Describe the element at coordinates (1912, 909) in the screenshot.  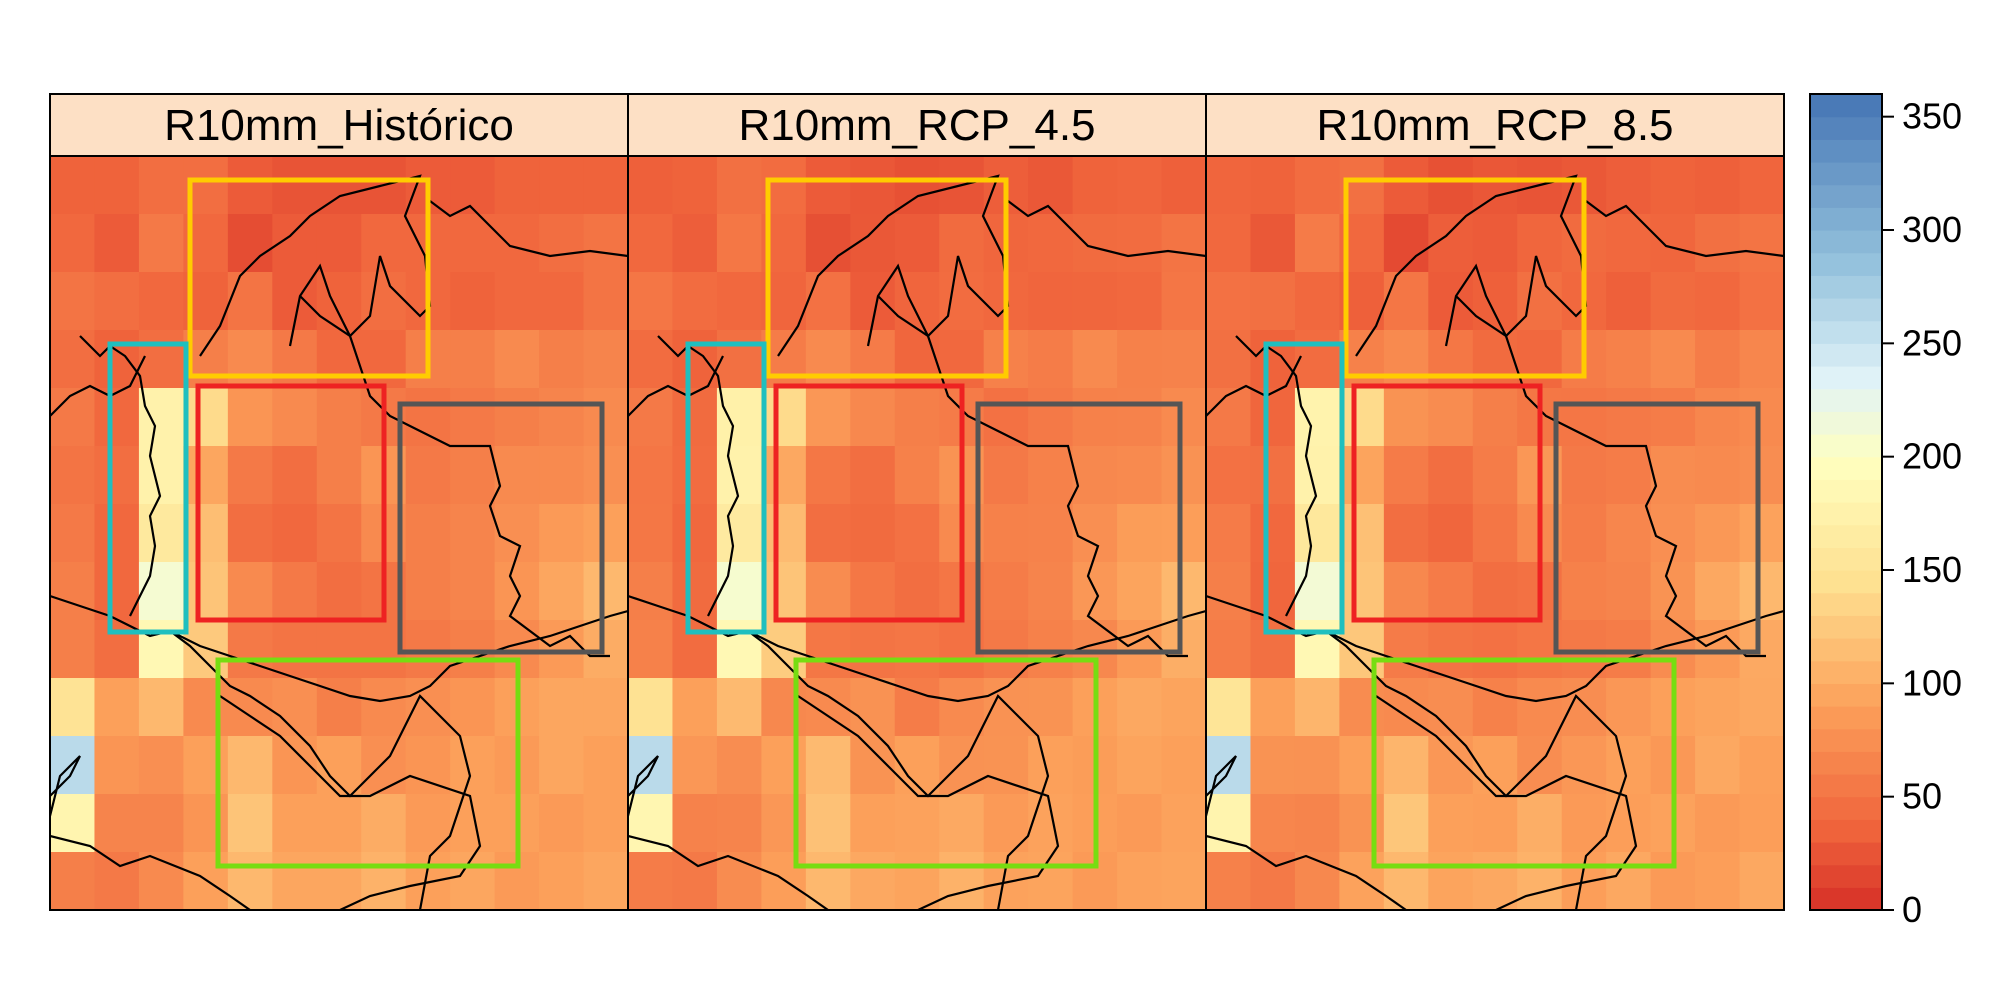
I see `colorbar-tick-label: 0` at that location.